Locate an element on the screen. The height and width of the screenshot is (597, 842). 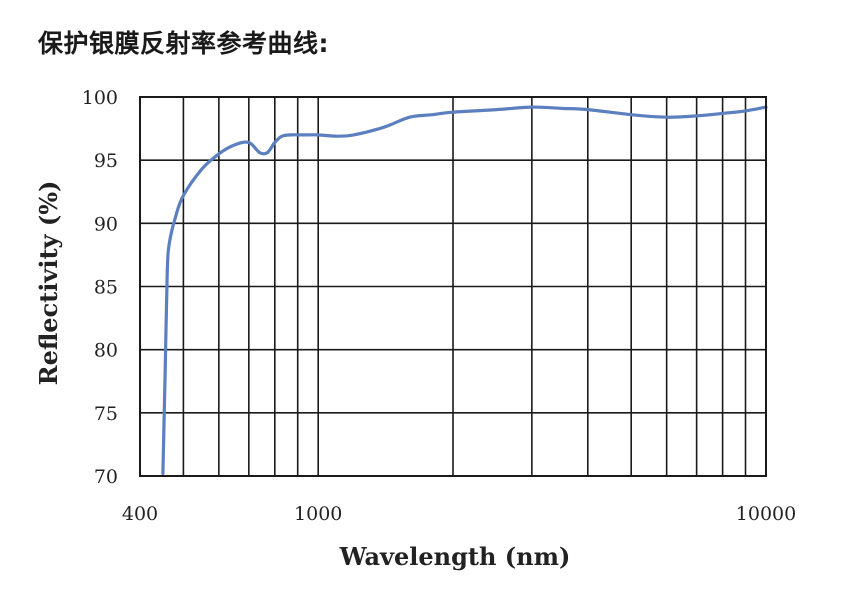
x-axis-label: Wavelength (nm) is located at coordinates (455, 556).